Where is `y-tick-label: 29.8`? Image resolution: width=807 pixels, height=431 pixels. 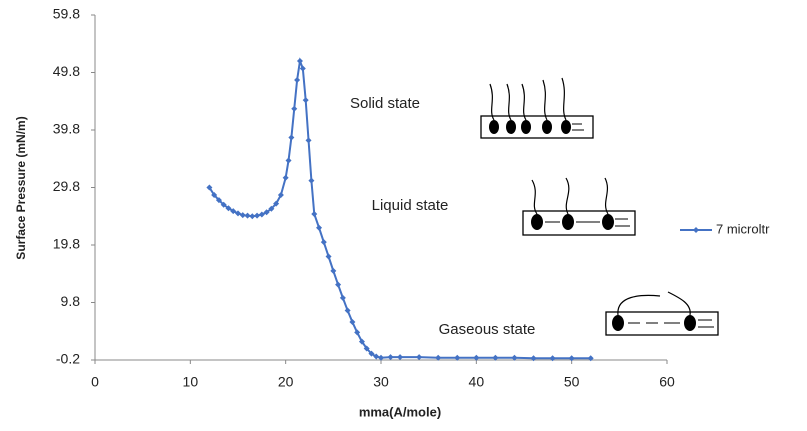
y-tick-label: 29.8 is located at coordinates (66, 186).